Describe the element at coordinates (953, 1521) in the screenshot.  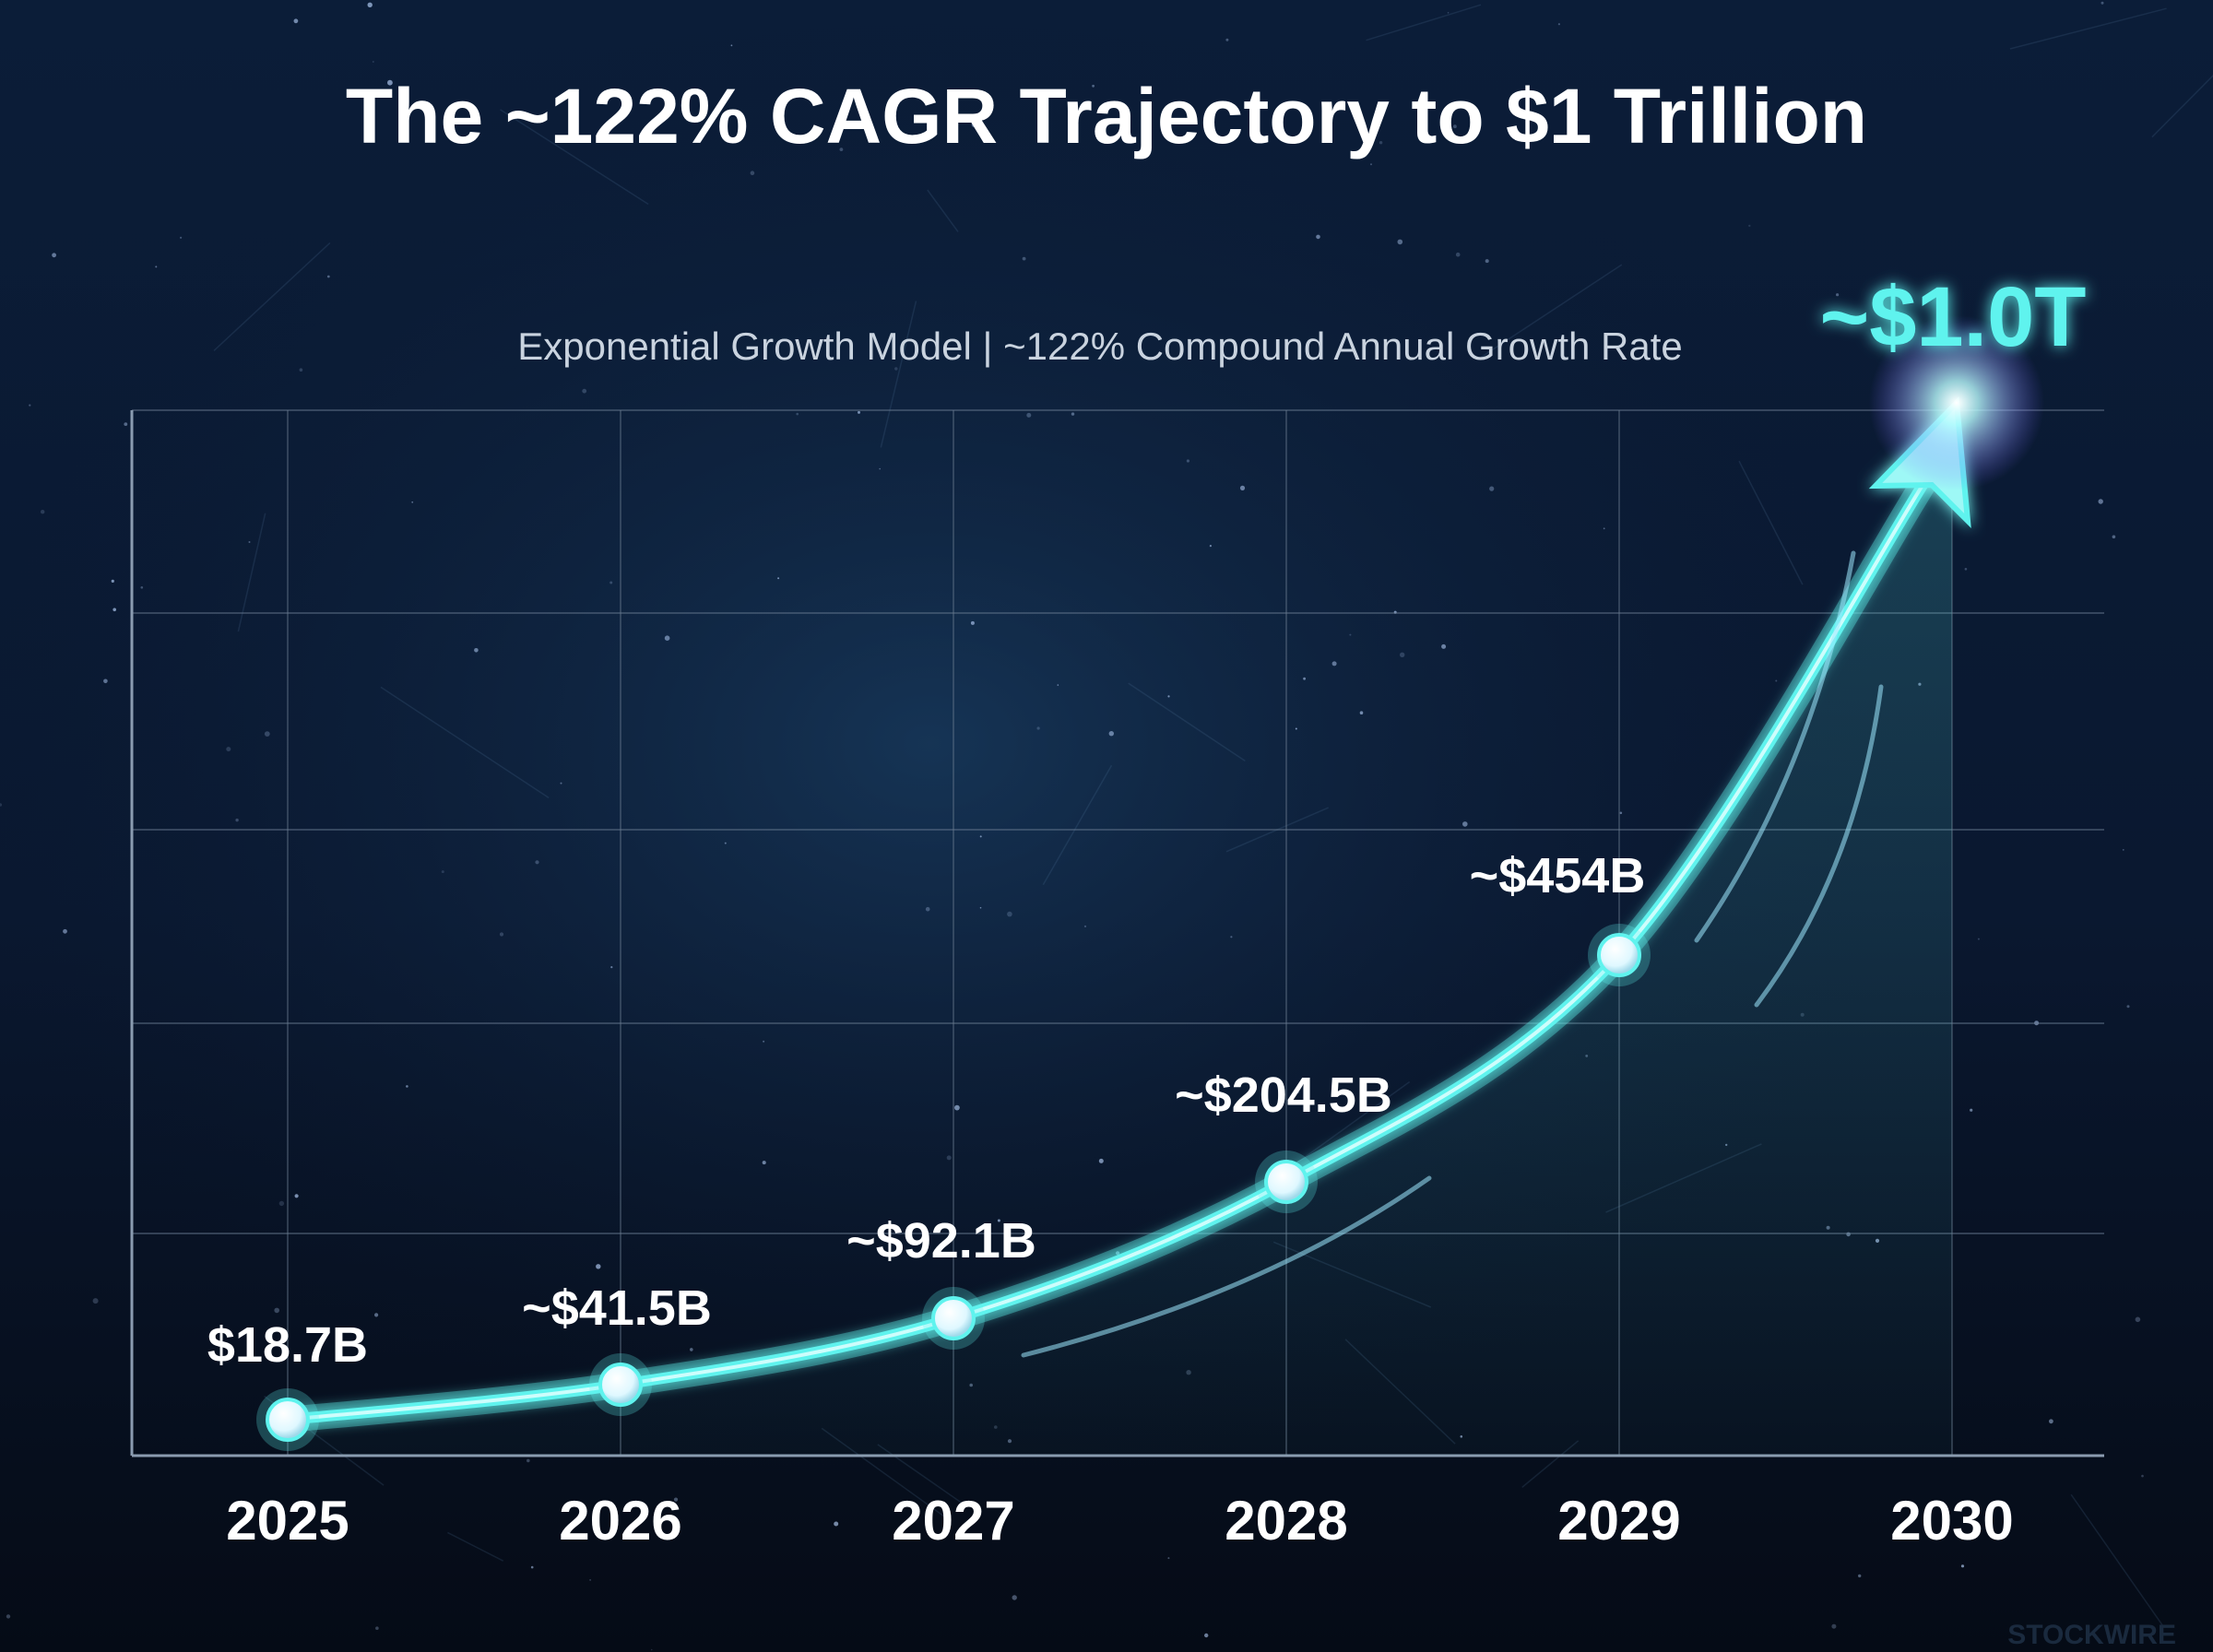
I see `x-tick-label: 2027` at that location.